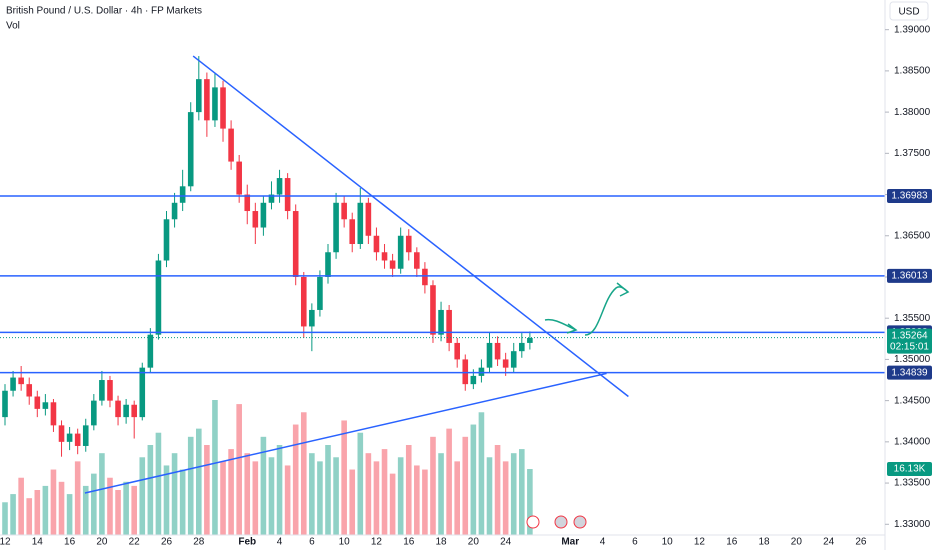 The width and height of the screenshot is (932, 550). I want to click on currency-box, so click(909, 11).